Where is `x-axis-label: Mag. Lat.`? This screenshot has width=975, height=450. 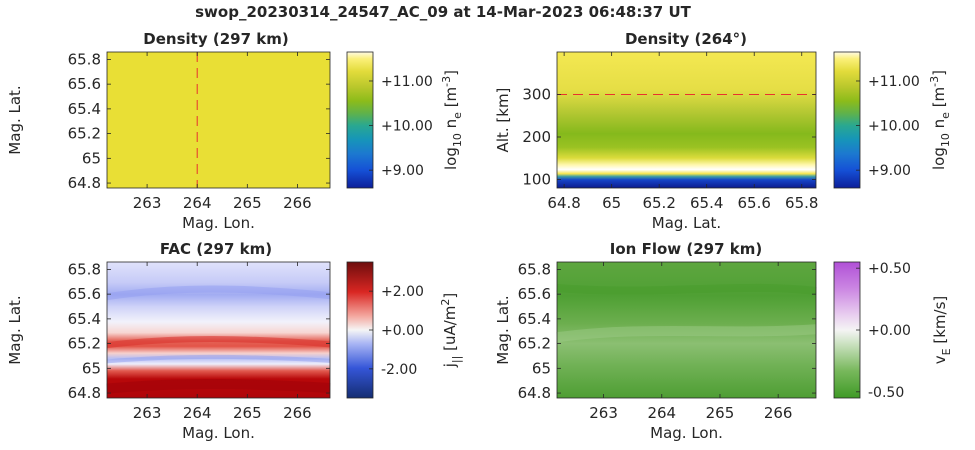
x-axis-label: Mag. Lat. is located at coordinates (686, 223).